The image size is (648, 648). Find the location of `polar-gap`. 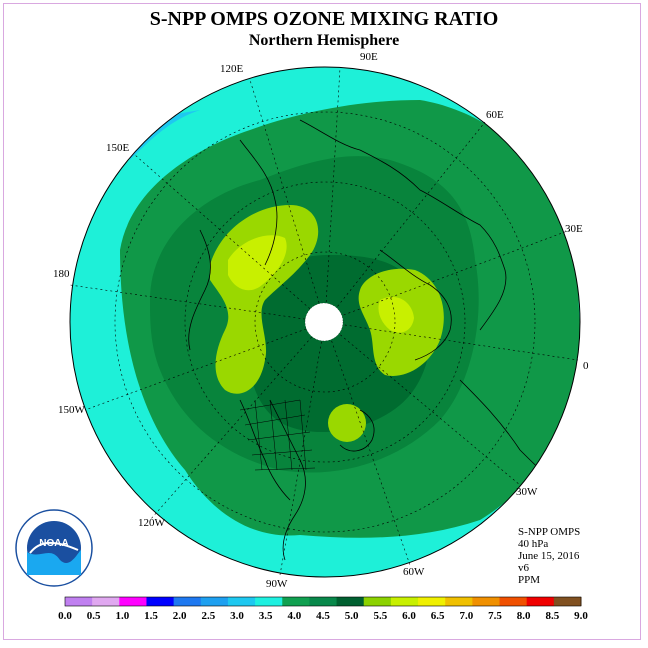

polar-gap is located at coordinates (324, 322).